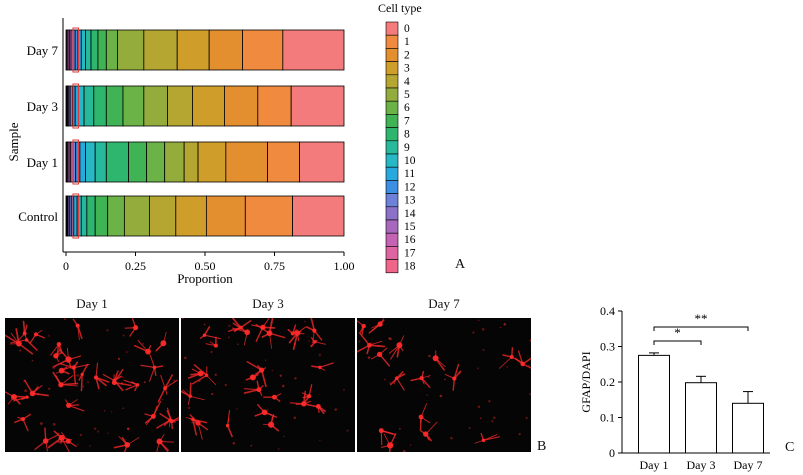  Describe the element at coordinates (607, 382) in the screenshot. I see `y-tick-label: 0.2` at that location.